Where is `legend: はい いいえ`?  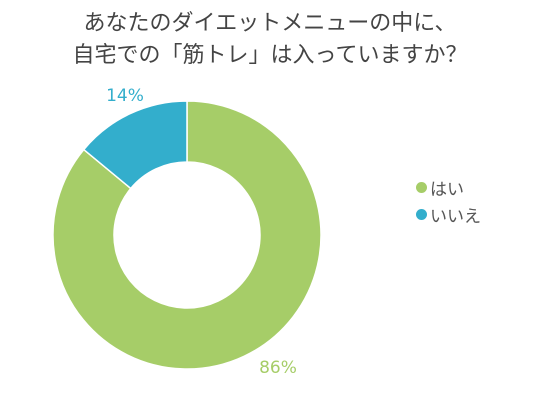
legend: はい いいえ is located at coordinates (448, 201).